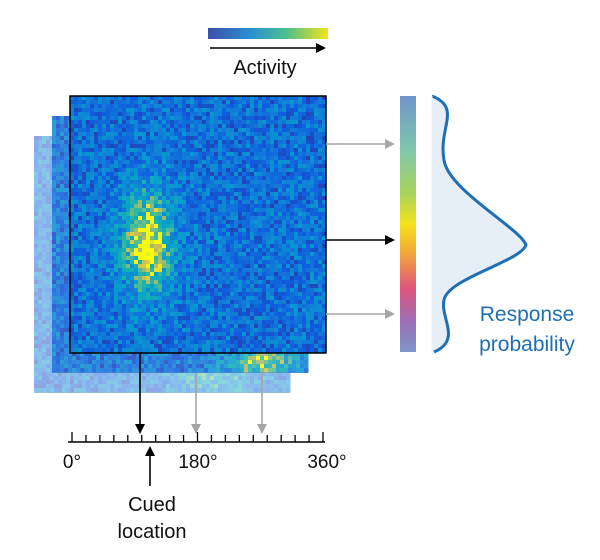 This screenshot has height=560, width=600. I want to click on angle-axis, so click(196, 437).